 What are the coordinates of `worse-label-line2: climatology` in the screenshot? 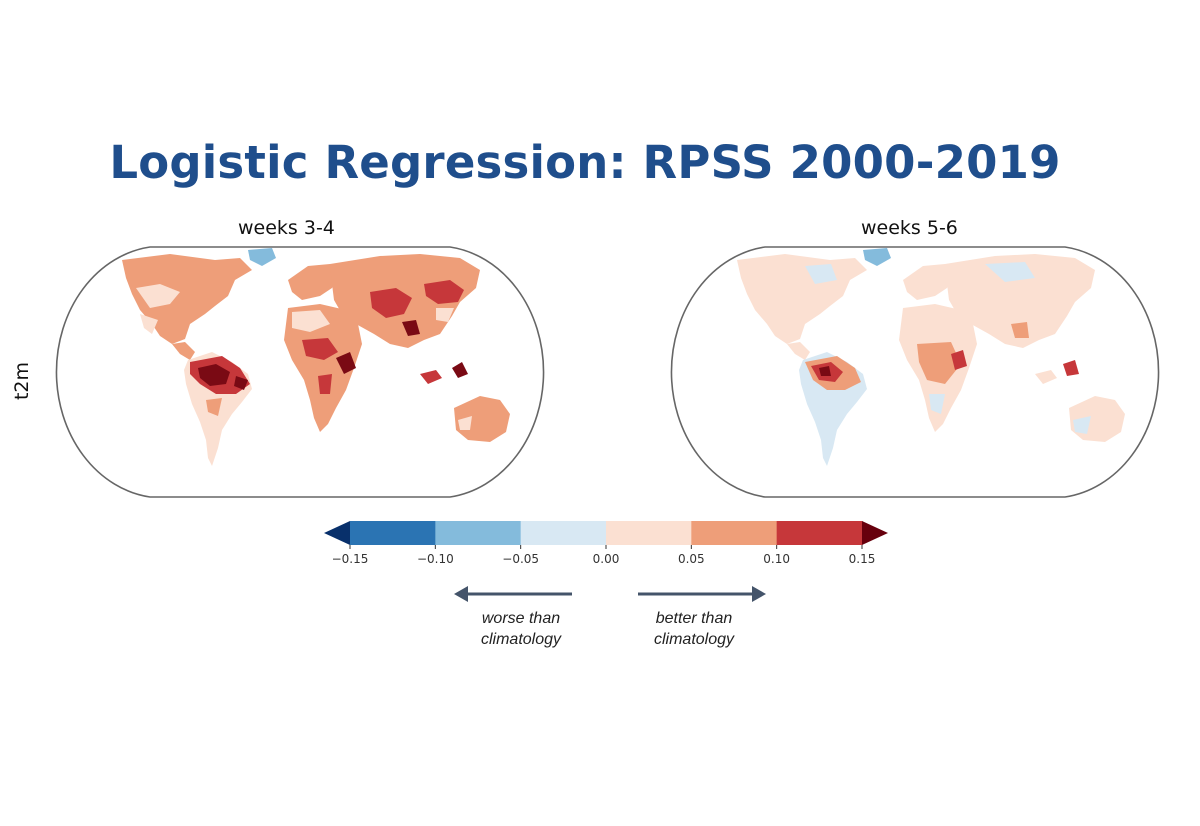 It's located at (521, 639).